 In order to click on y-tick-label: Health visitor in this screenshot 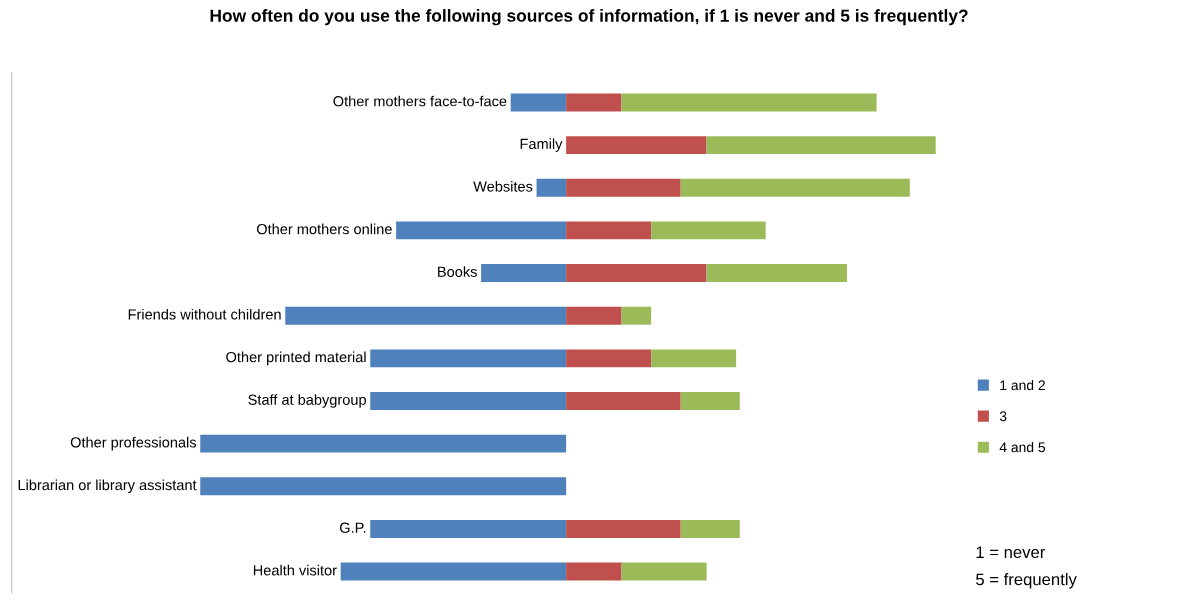, I will do `click(295, 570)`.